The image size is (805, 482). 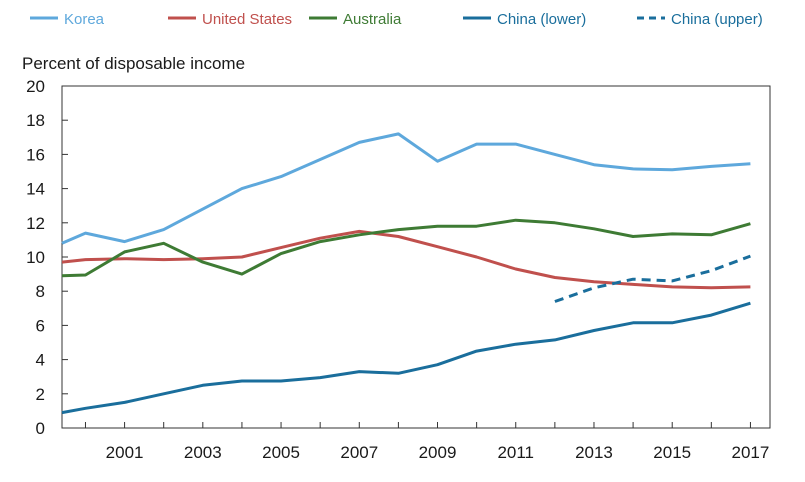 I want to click on y-tick-label: 14, so click(x=35, y=189).